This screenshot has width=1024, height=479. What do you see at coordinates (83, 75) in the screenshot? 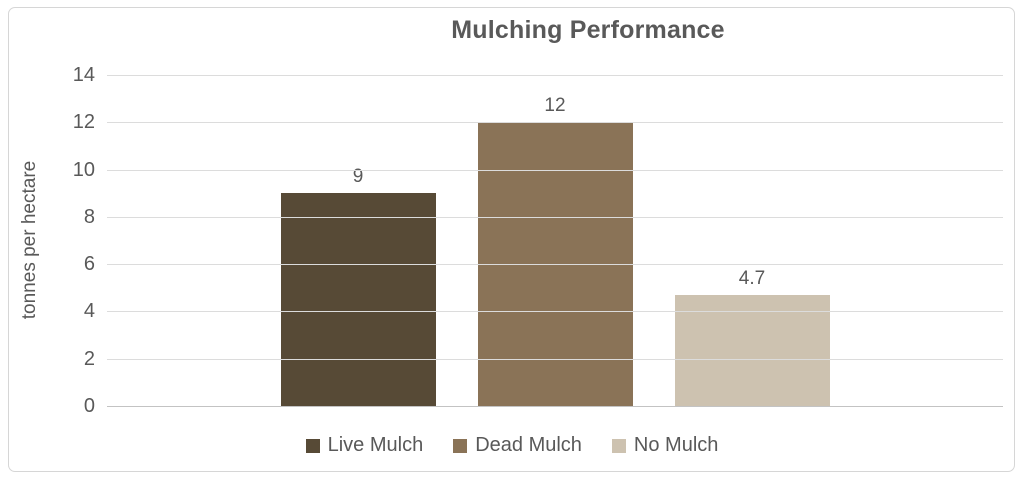
I see `y-tick-label: 14` at bounding box center [83, 75].